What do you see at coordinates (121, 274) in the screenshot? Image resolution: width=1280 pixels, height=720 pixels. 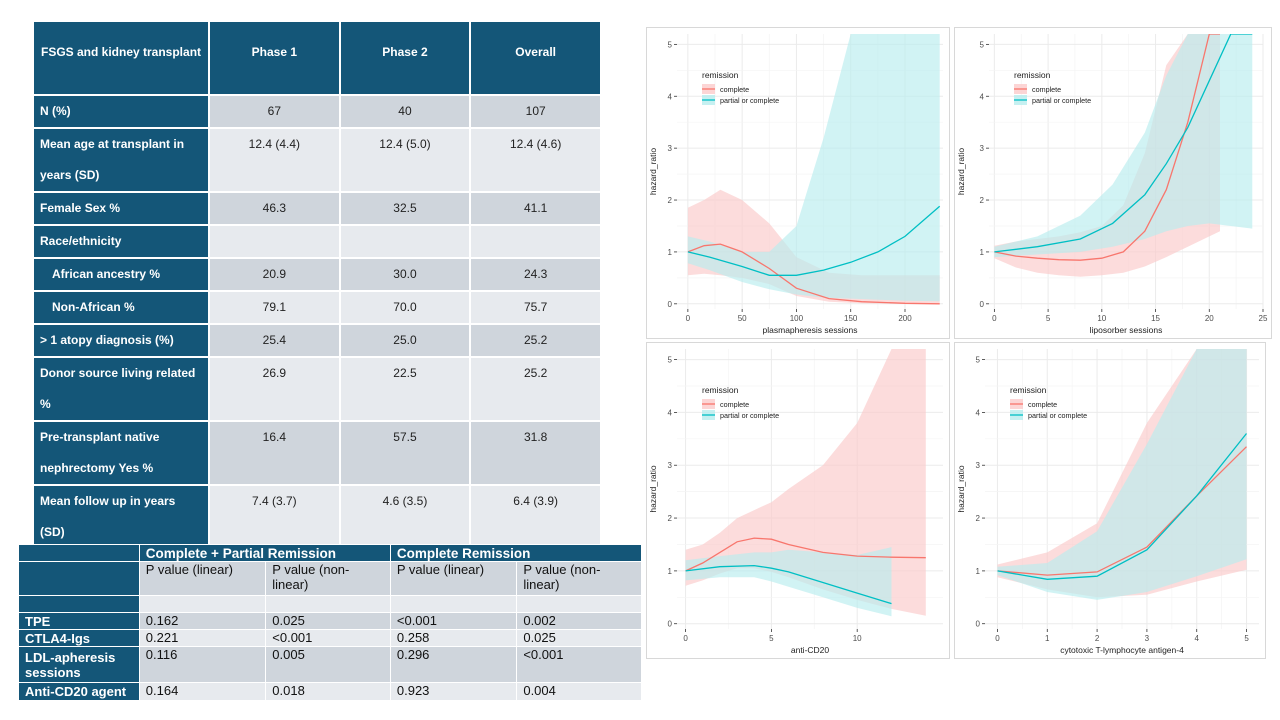 I see `row-label: African ancestry %` at bounding box center [121, 274].